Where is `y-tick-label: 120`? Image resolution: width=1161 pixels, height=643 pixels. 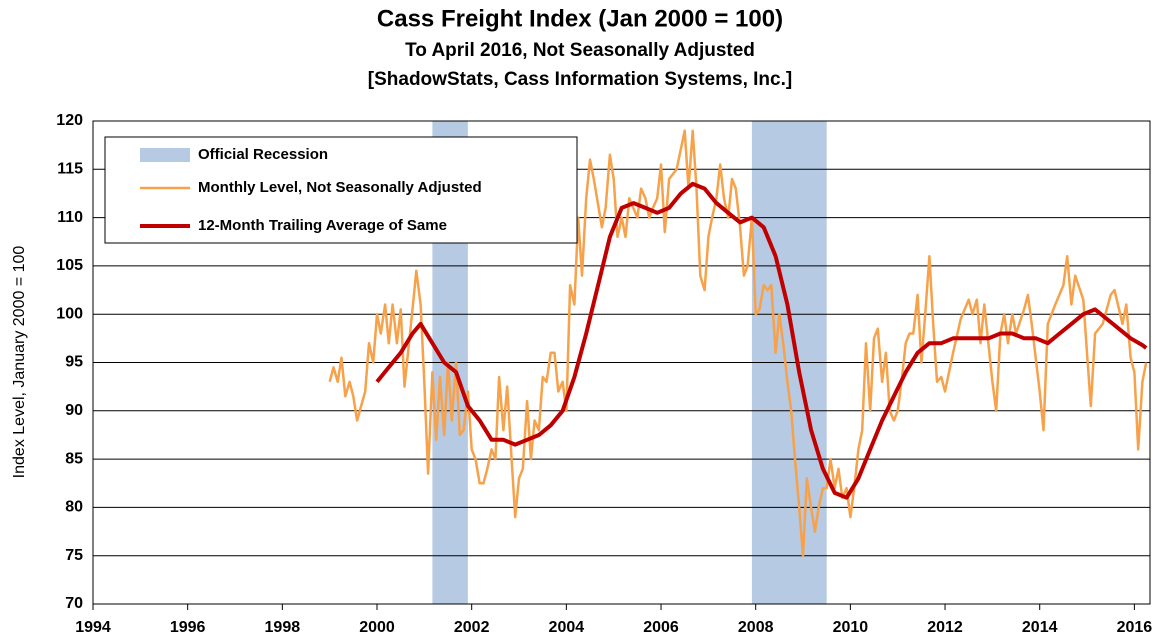
y-tick-label: 120 is located at coordinates (69, 120).